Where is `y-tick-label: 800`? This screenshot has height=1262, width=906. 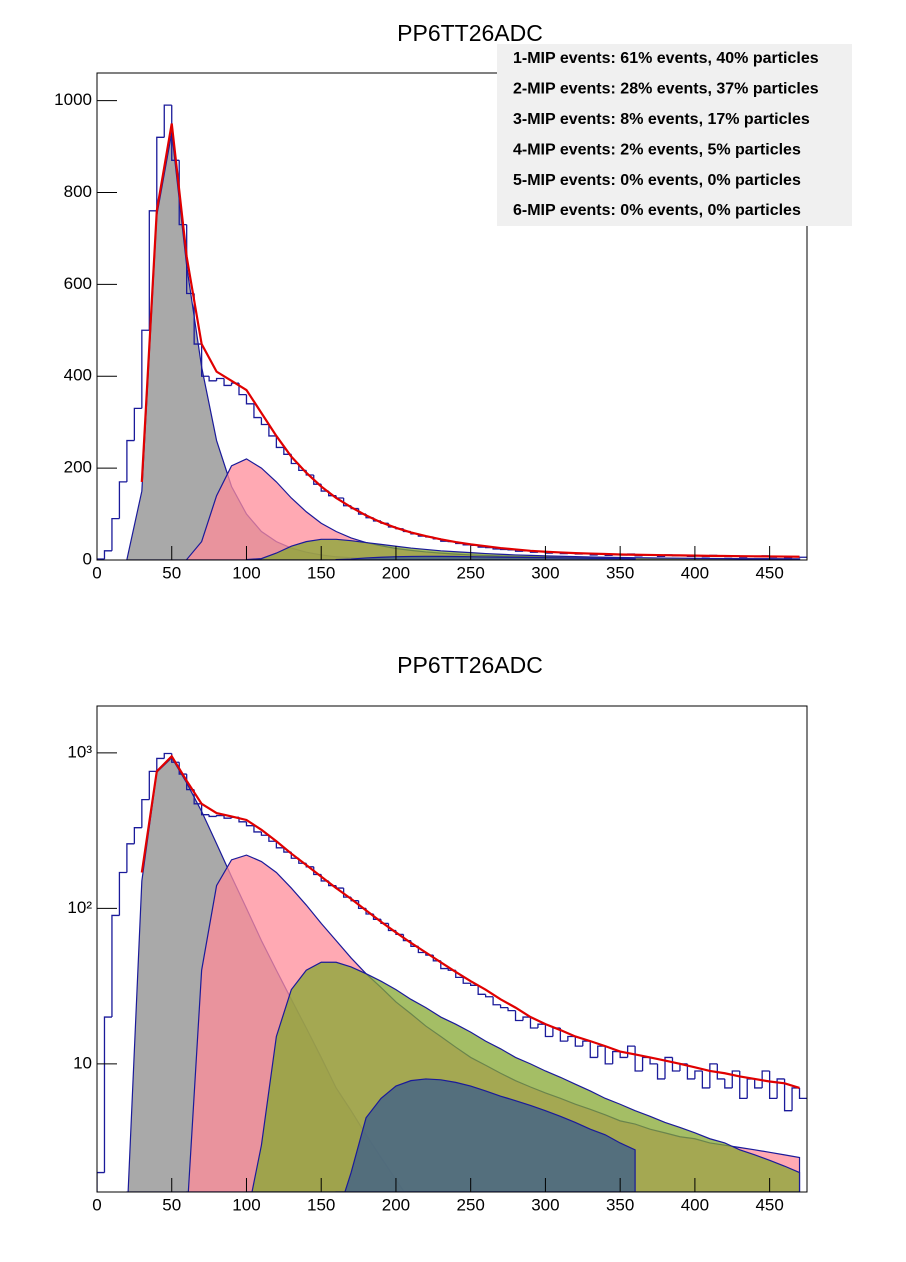
y-tick-label: 800 is located at coordinates (78, 191).